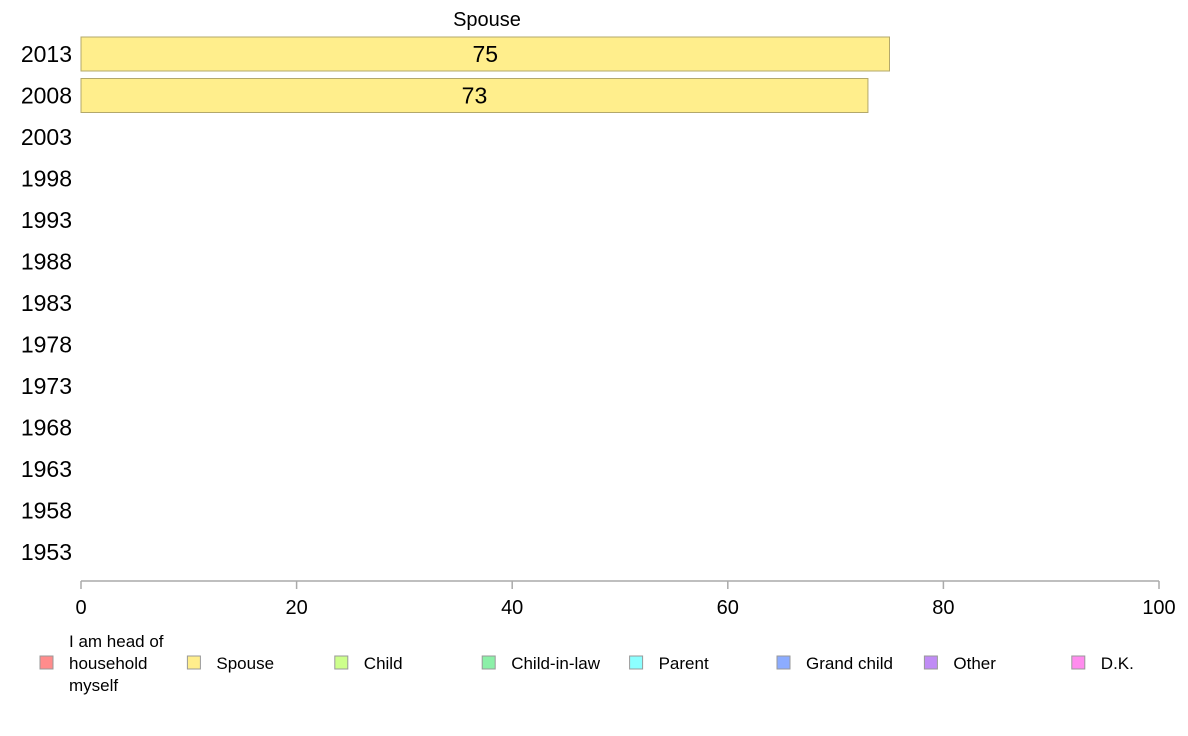  What do you see at coordinates (46, 137) in the screenshot?
I see `y-tick-label: 2003` at bounding box center [46, 137].